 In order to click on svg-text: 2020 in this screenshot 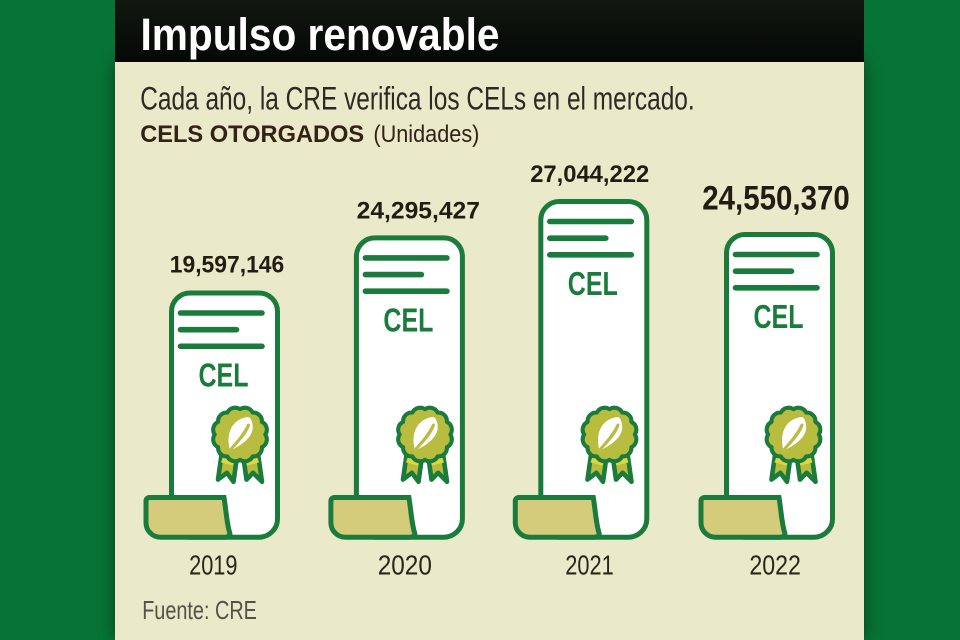, I will do `click(405, 564)`.